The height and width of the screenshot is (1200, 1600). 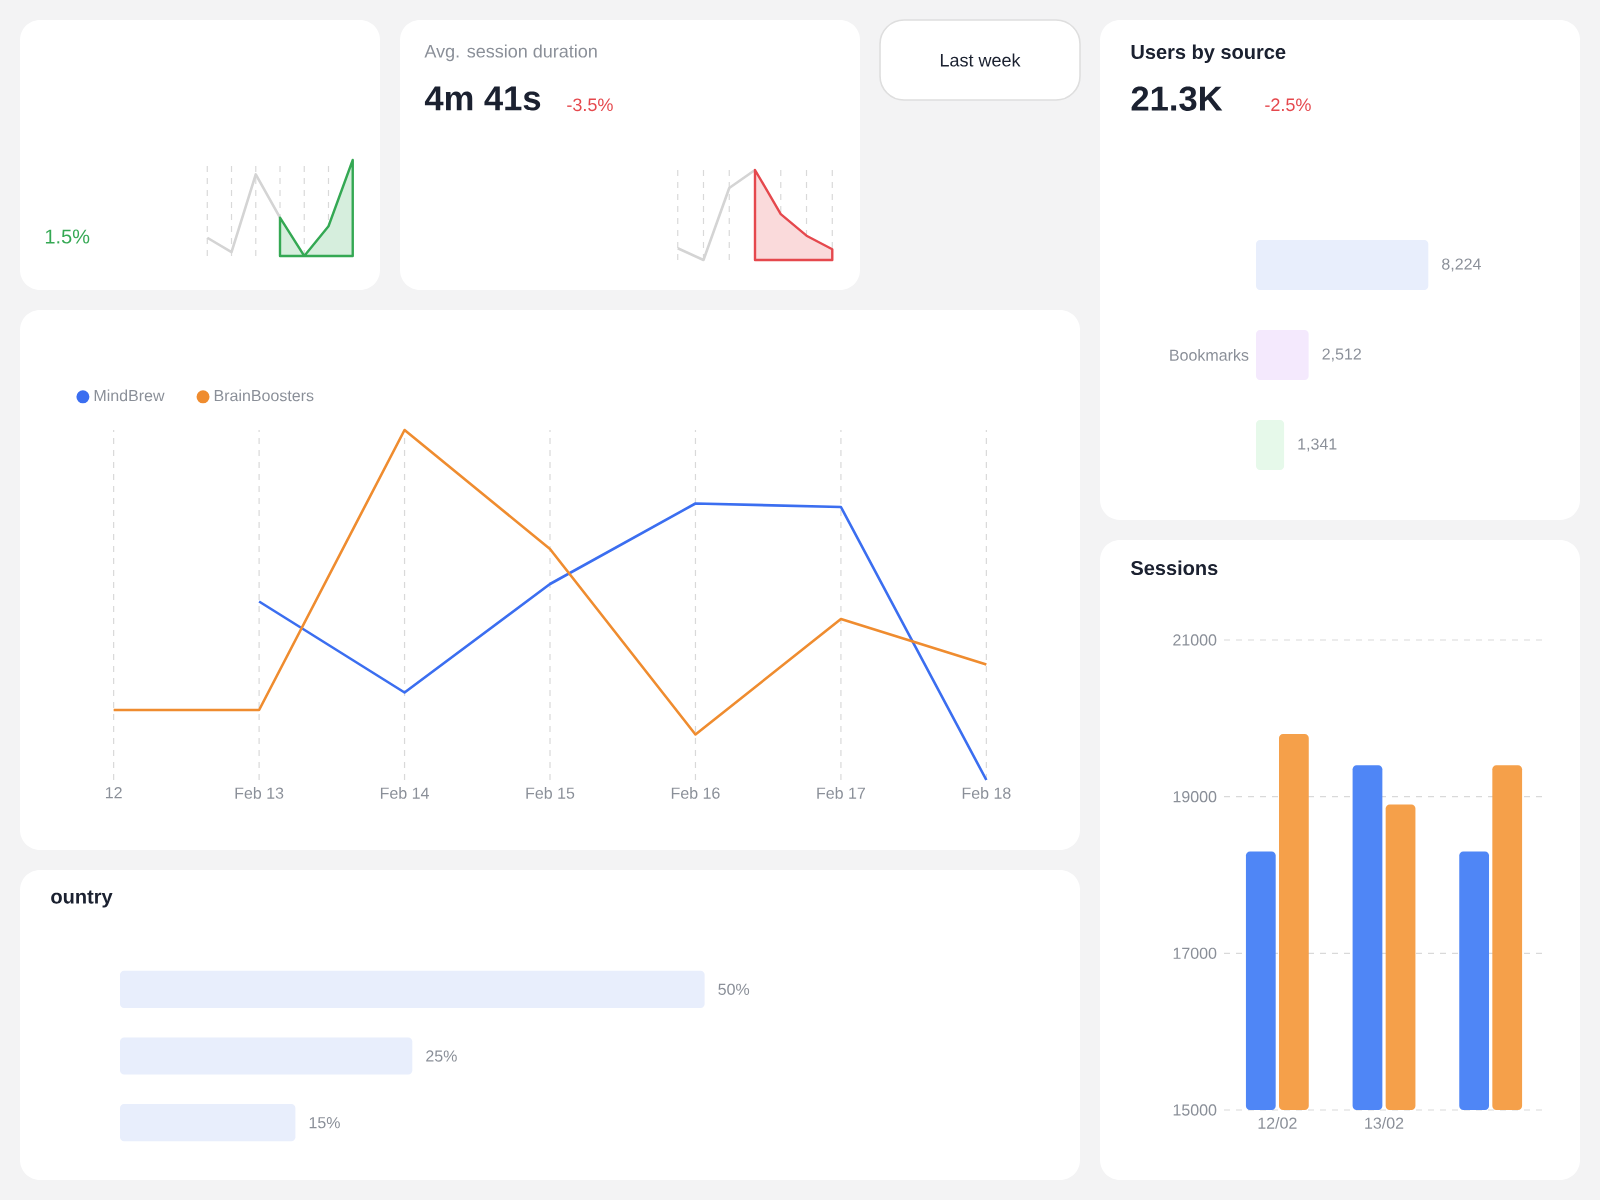 What do you see at coordinates (841, 793) in the screenshot?
I see `x-tick-label: Feb 17` at bounding box center [841, 793].